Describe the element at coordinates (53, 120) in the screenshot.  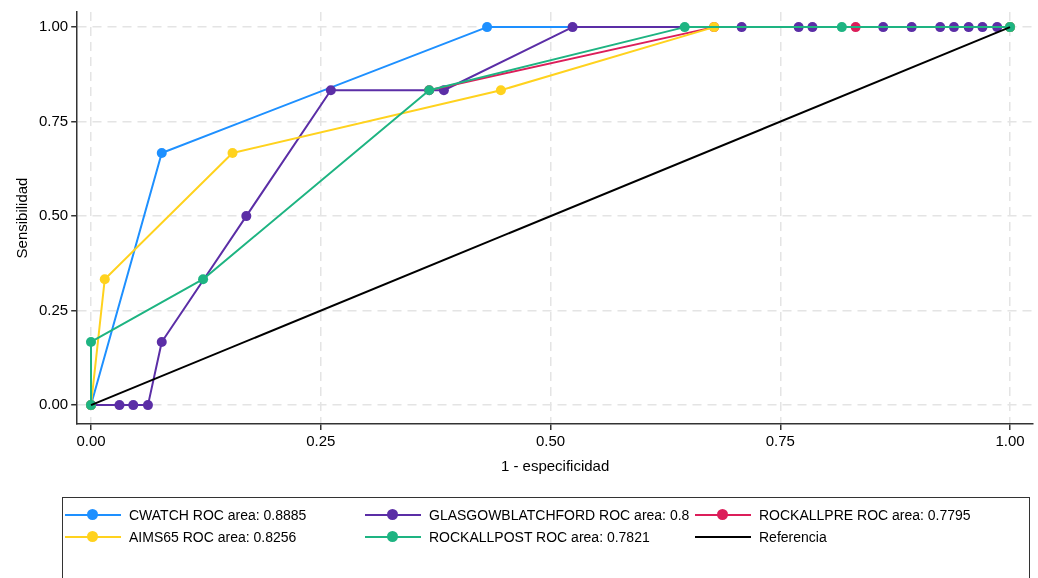
I see `y-tick-label: 0.75` at that location.